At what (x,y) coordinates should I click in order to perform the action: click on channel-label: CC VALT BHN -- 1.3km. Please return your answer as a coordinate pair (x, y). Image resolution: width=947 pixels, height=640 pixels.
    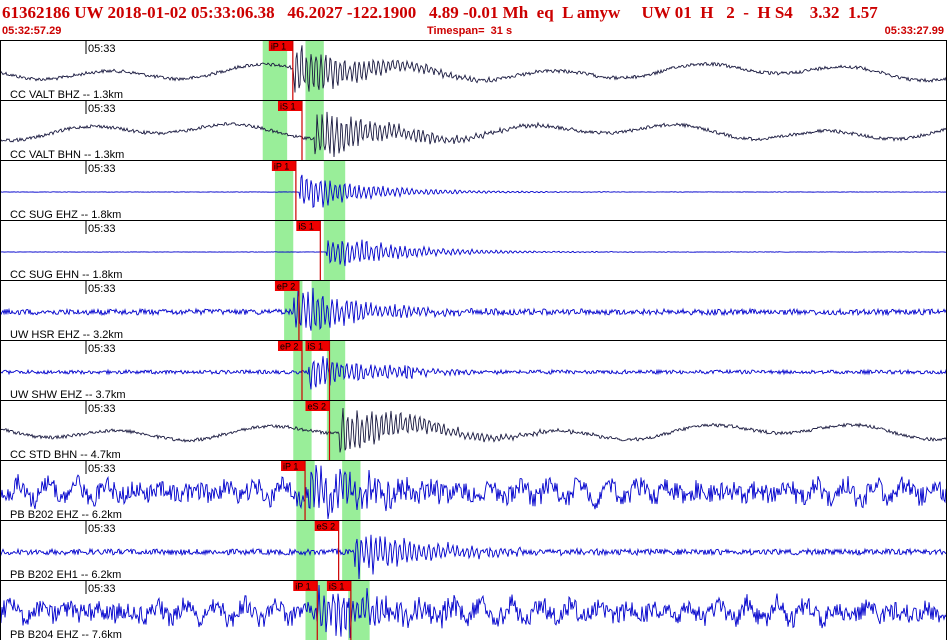
    Looking at the image, I should click on (67, 155).